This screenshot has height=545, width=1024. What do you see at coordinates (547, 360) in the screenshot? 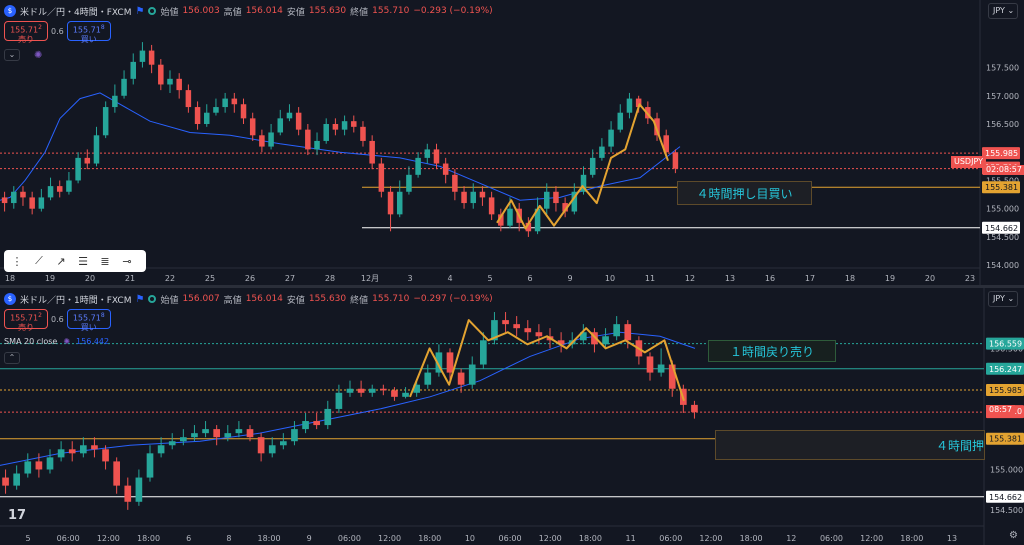
I see `swing-drawing` at bounding box center [547, 360].